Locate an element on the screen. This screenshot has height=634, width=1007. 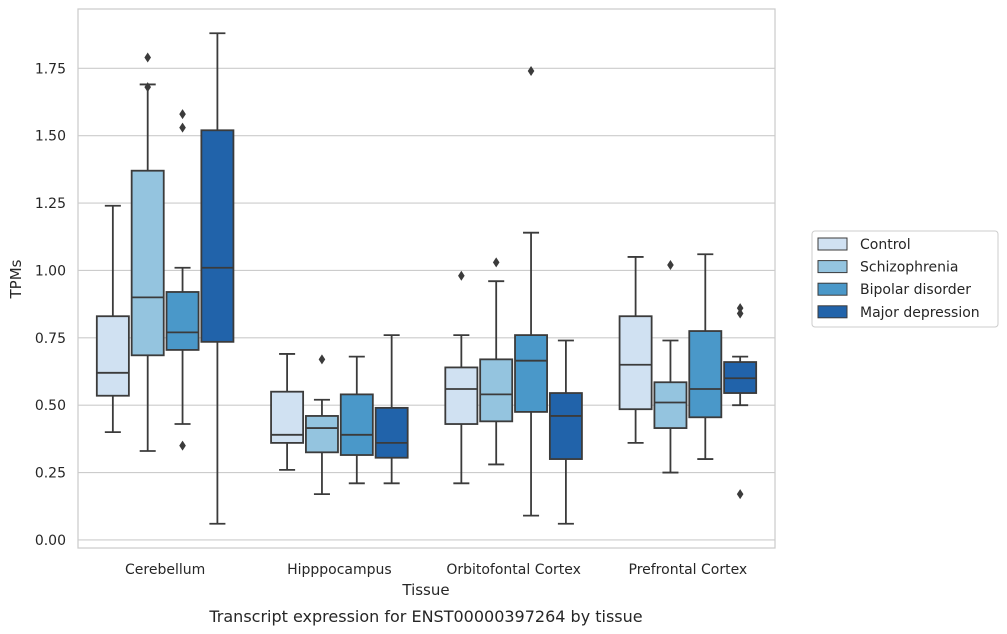
y-tick-label: 1.75 is located at coordinates (50, 69).